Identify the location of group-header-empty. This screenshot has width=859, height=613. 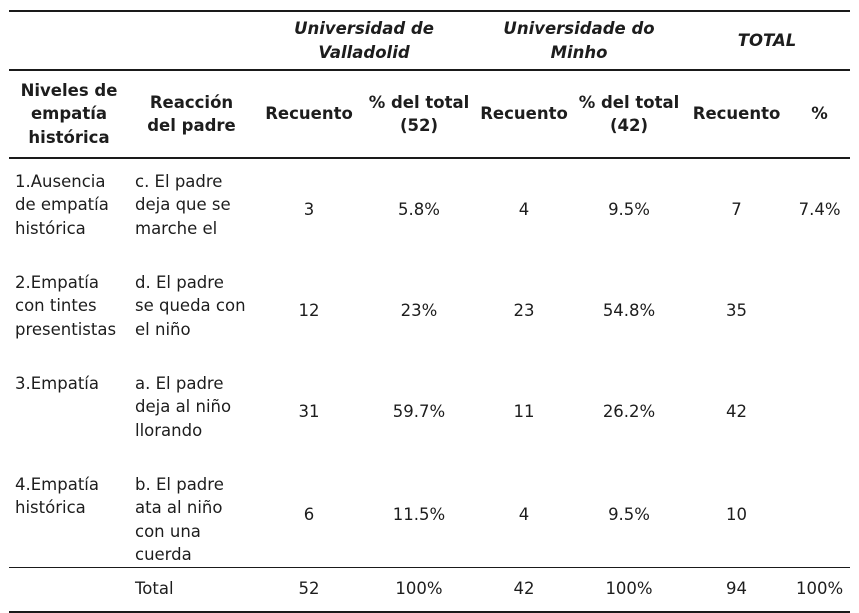
(131, 40).